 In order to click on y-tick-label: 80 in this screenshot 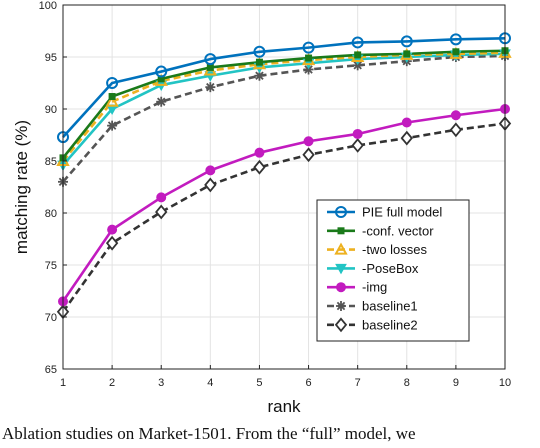, I will do `click(51, 214)`.